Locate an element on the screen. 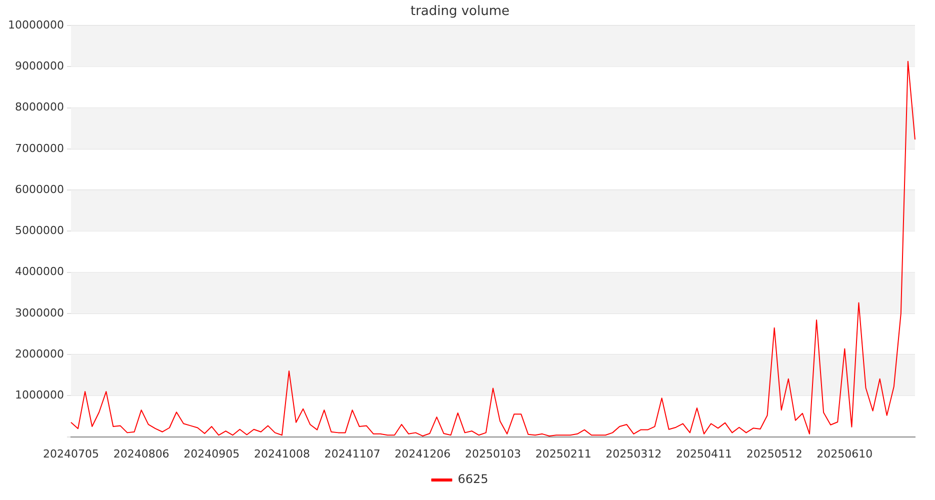 The width and height of the screenshot is (935, 500). x-tick-label: 20250411 is located at coordinates (704, 453).